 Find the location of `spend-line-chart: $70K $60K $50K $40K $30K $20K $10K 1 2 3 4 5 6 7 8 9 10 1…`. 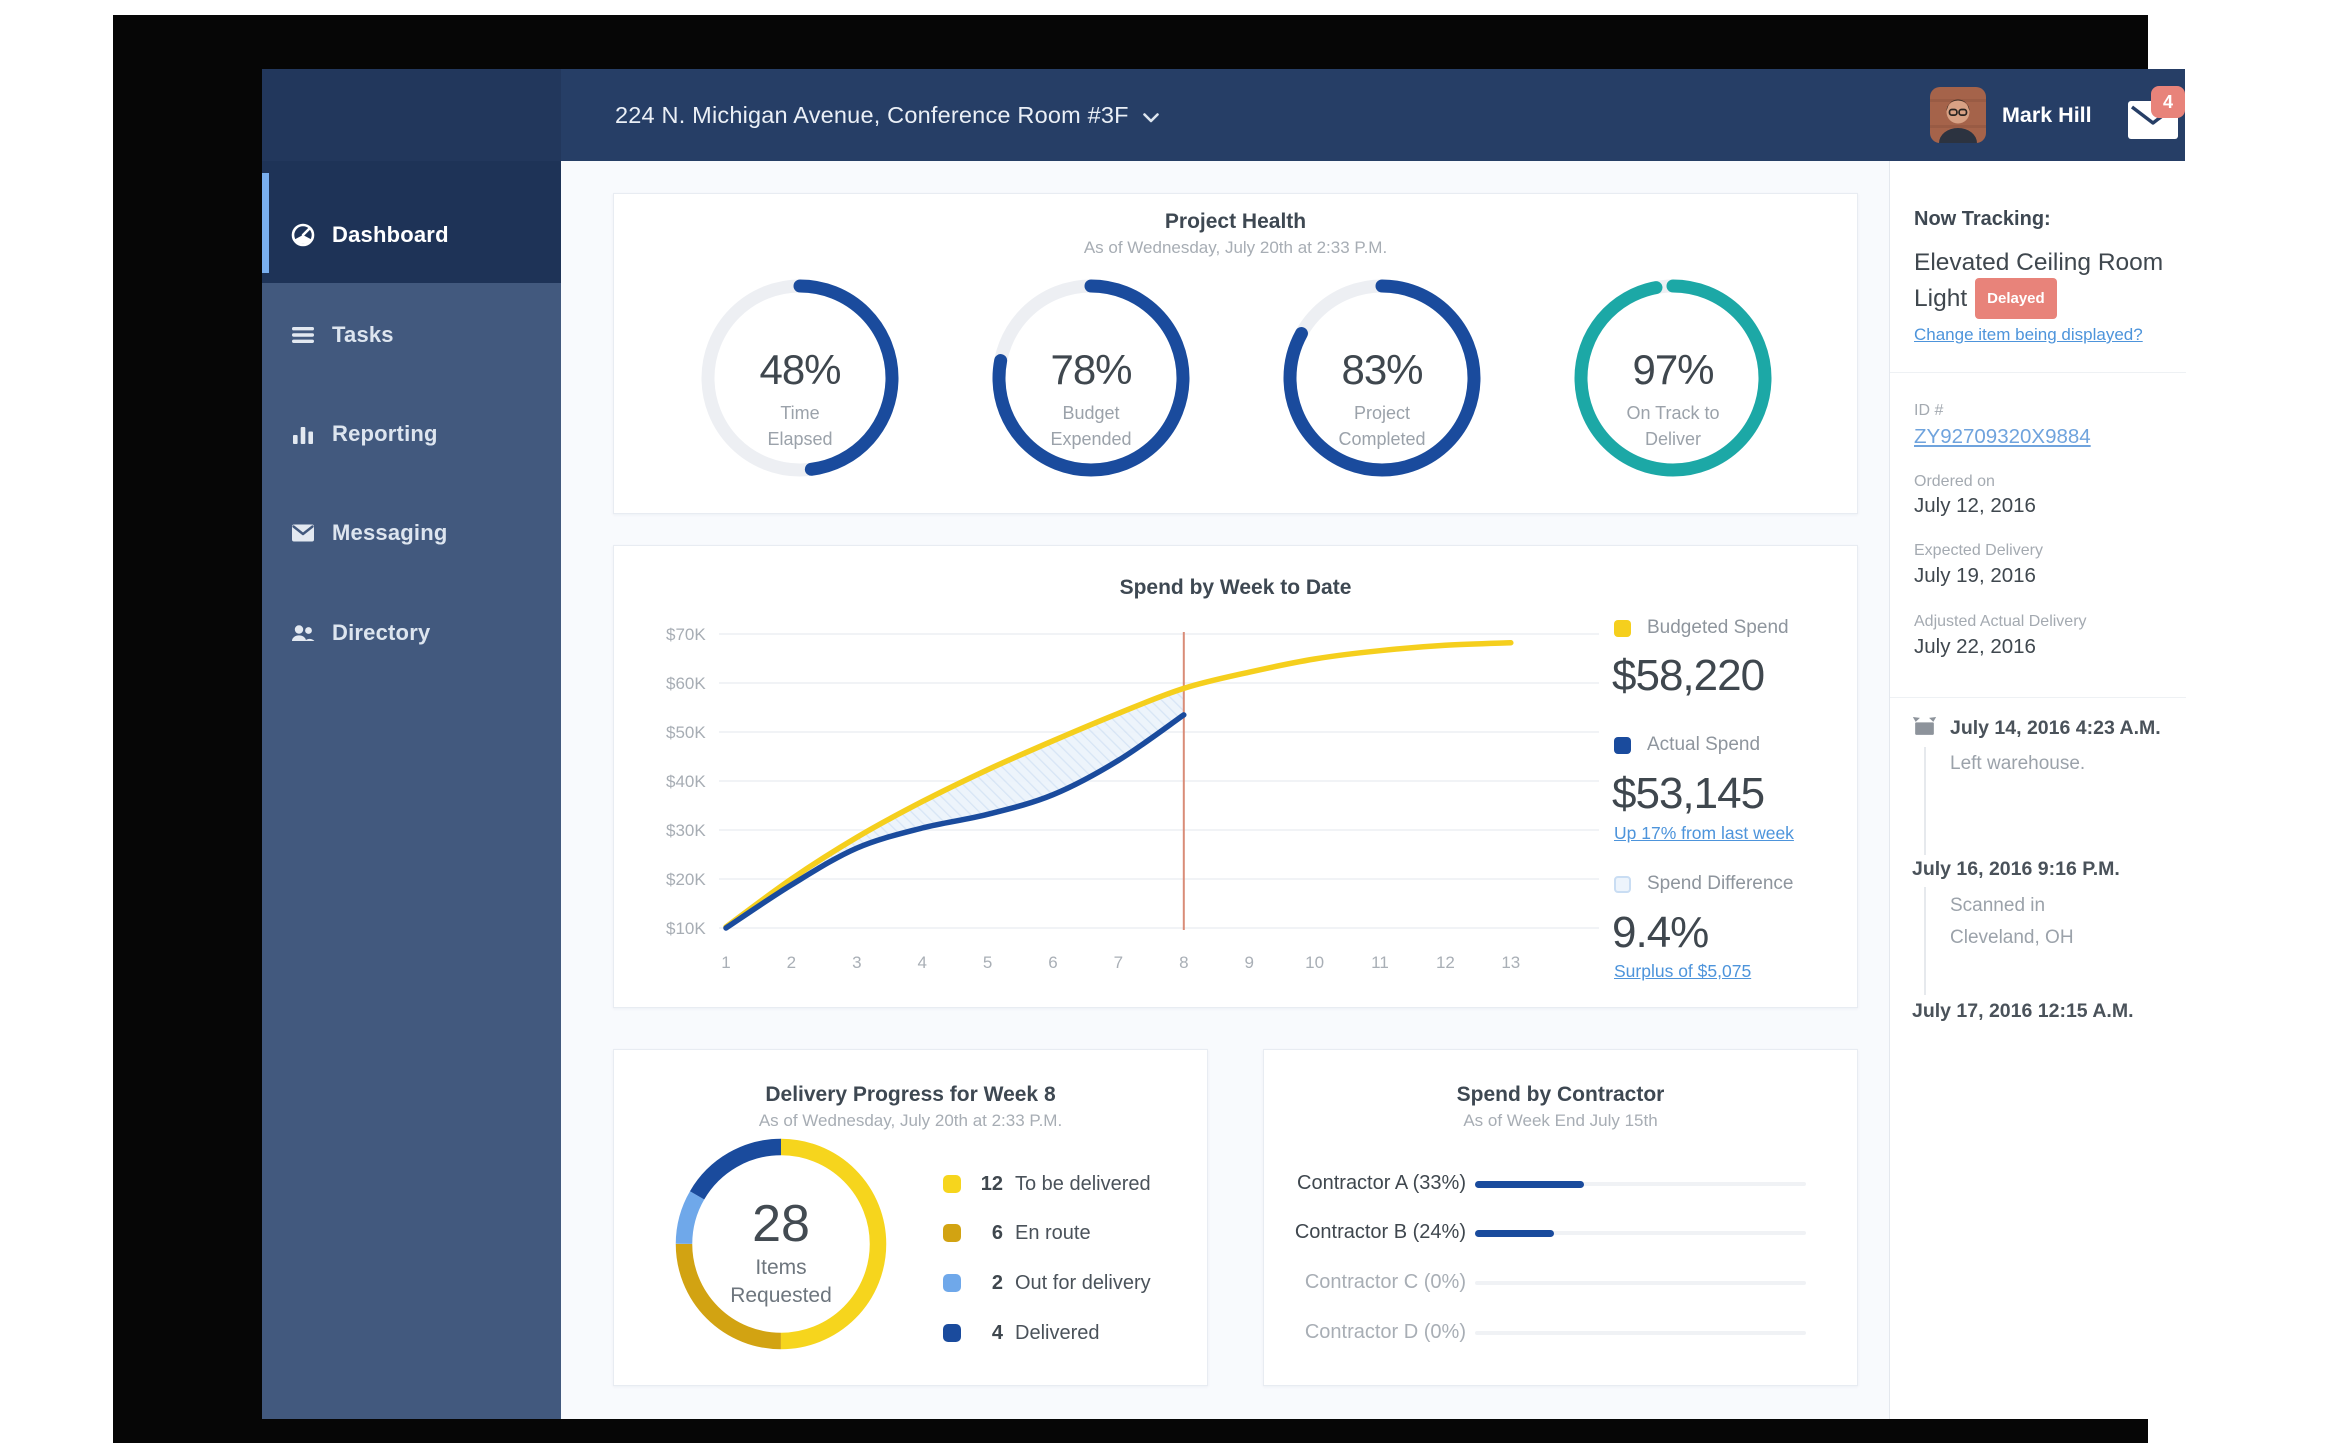

spend-line-chart: $70K $60K $50K $40K $30K $20K $10K 1 2 3 4 5 6 7 8 9 10 1… is located at coordinates (1236, 796).